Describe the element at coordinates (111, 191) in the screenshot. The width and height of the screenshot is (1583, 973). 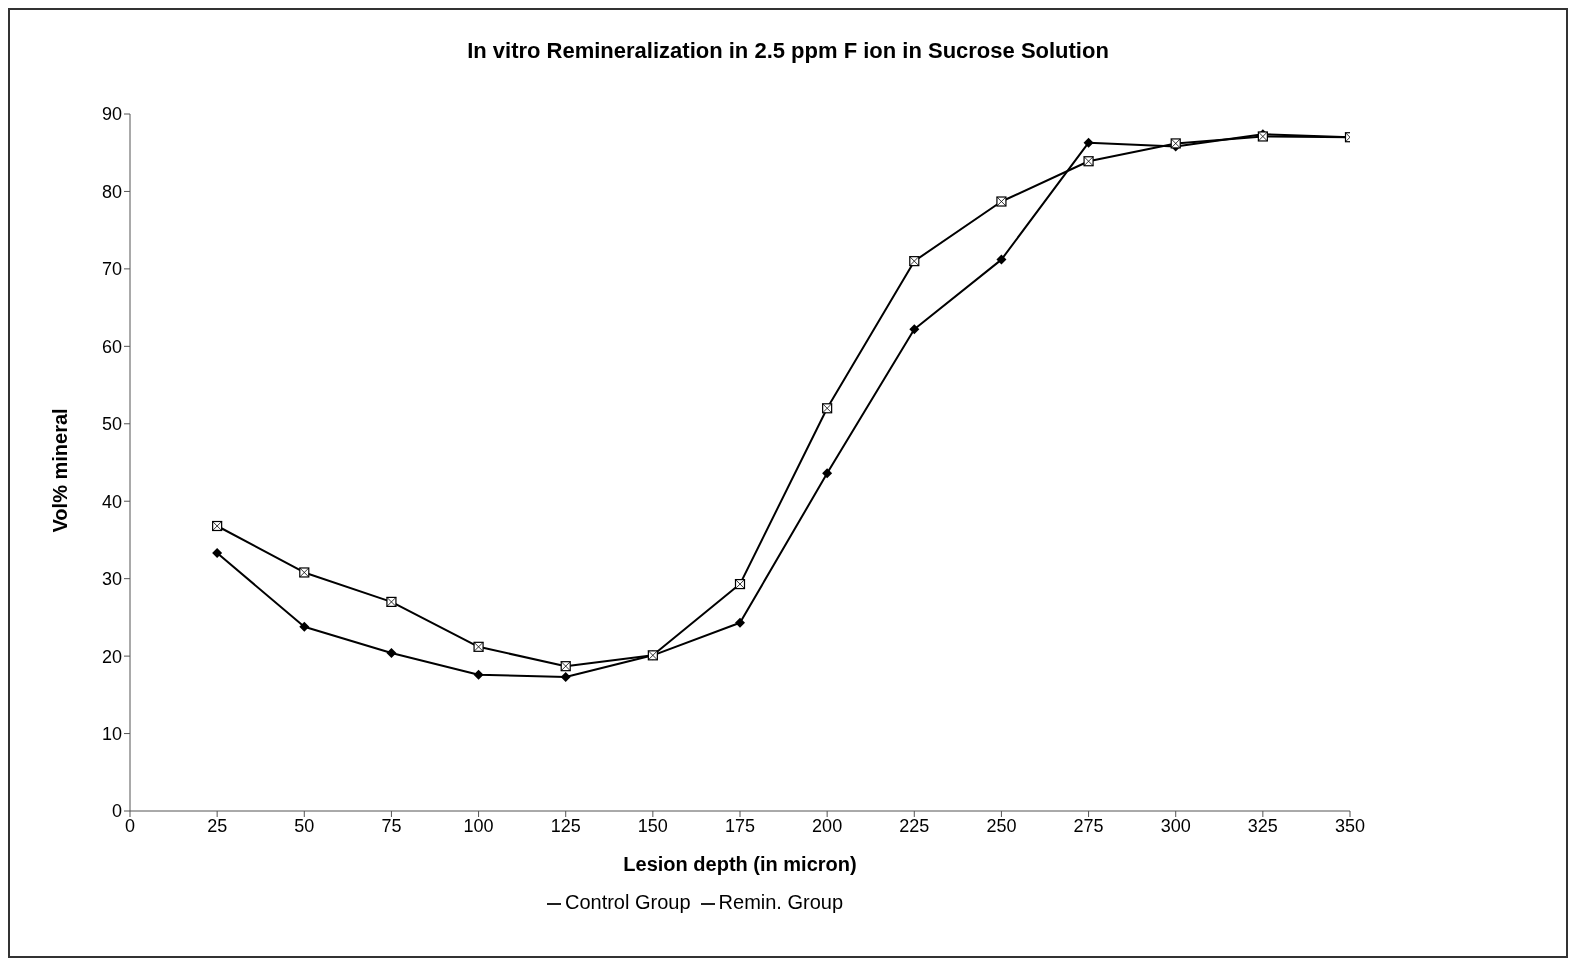
I see `y-tick-label: 80` at that location.